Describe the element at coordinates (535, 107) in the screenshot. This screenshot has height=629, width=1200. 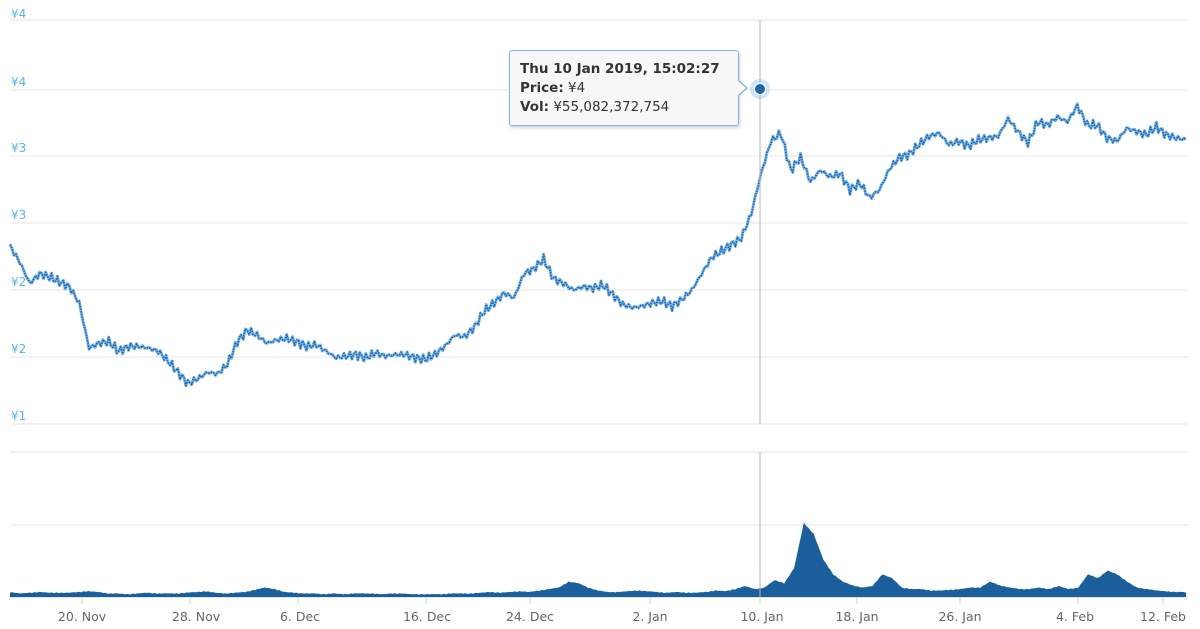
I see `tooltip-vol-label: Vol:` at that location.